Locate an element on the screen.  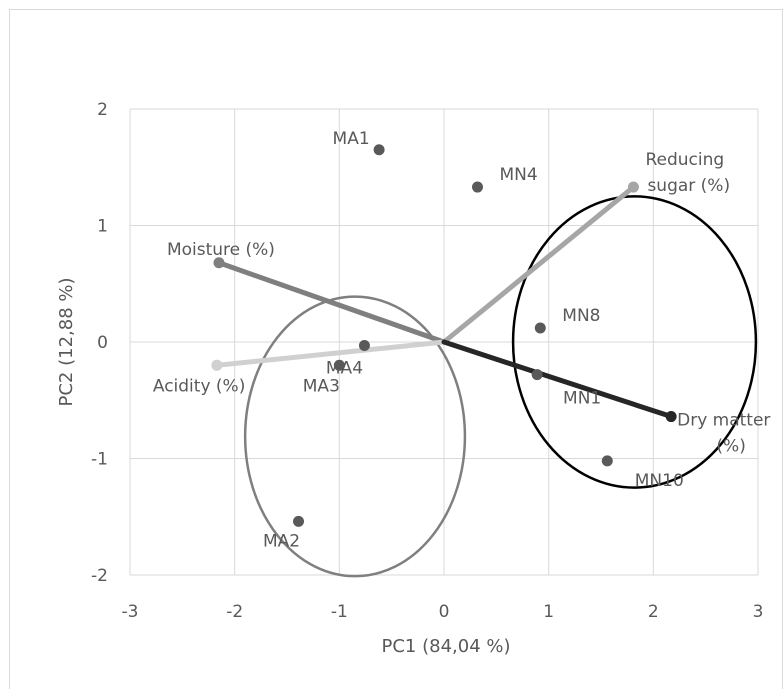
y-tick-labels: 2 1 0 -1 -2 is located at coordinates (99, 343).